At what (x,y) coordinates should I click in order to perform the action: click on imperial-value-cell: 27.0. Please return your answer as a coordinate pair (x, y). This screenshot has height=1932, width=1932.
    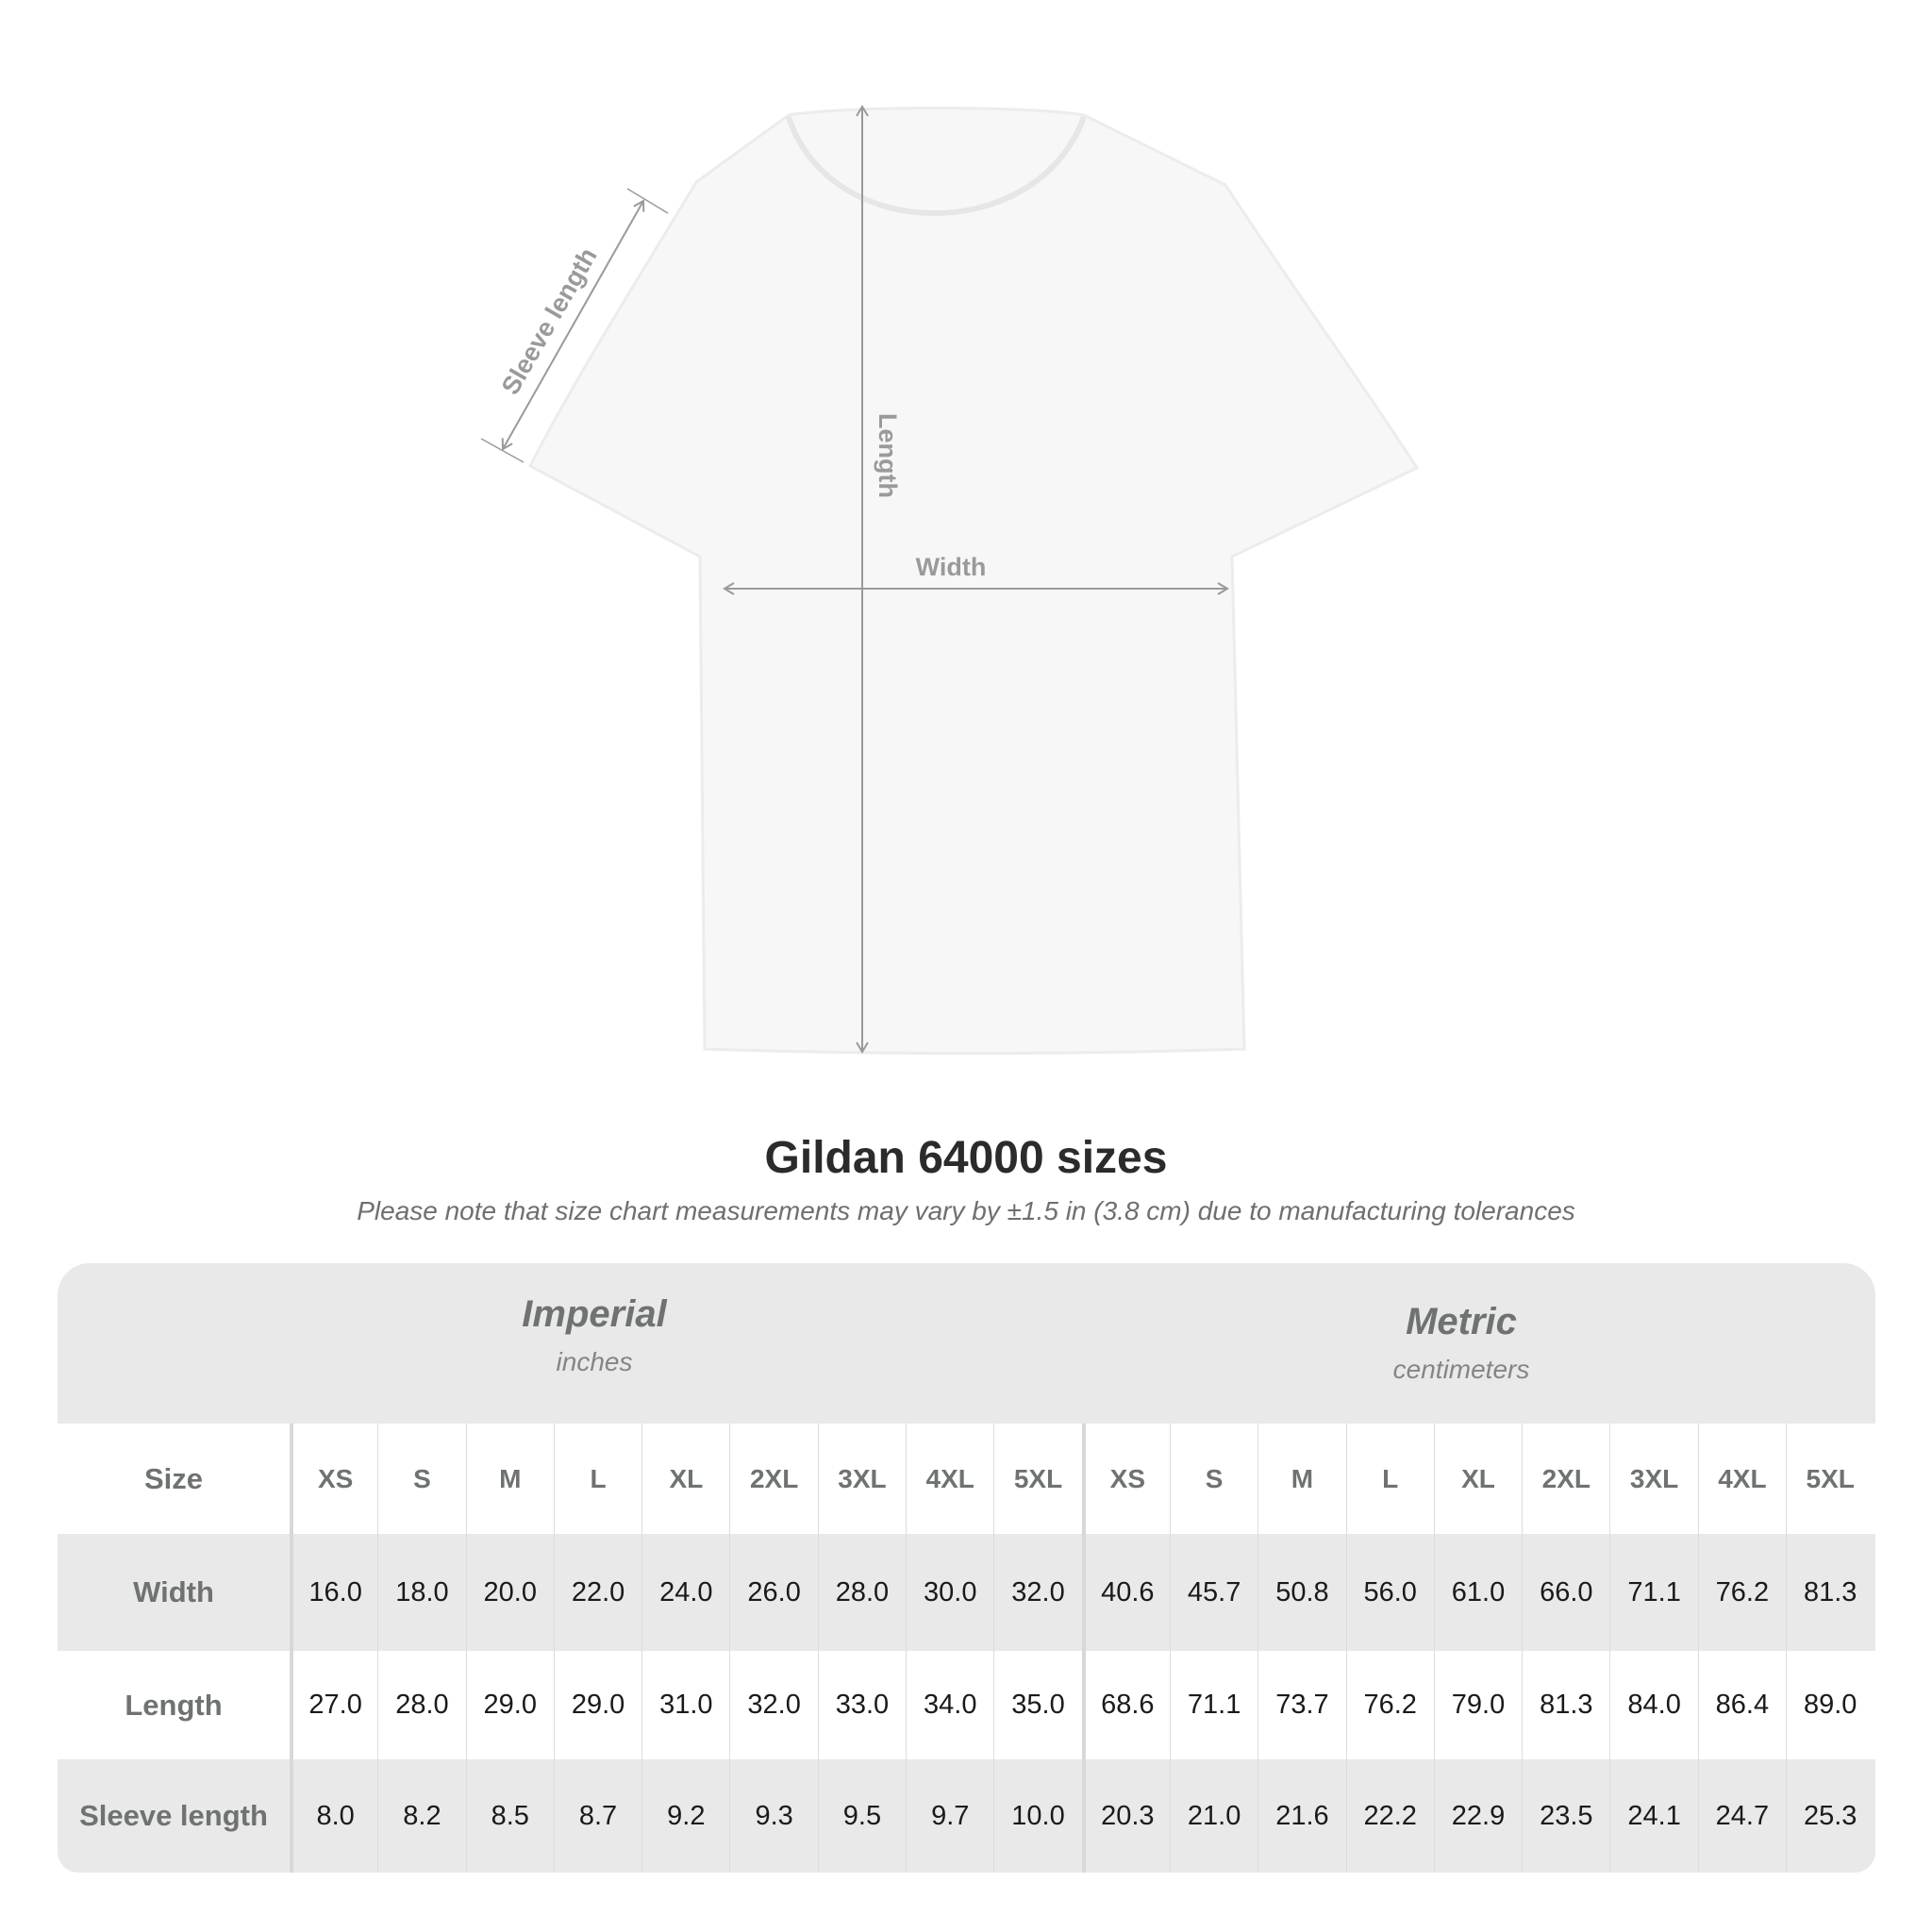
    Looking at the image, I should click on (334, 1705).